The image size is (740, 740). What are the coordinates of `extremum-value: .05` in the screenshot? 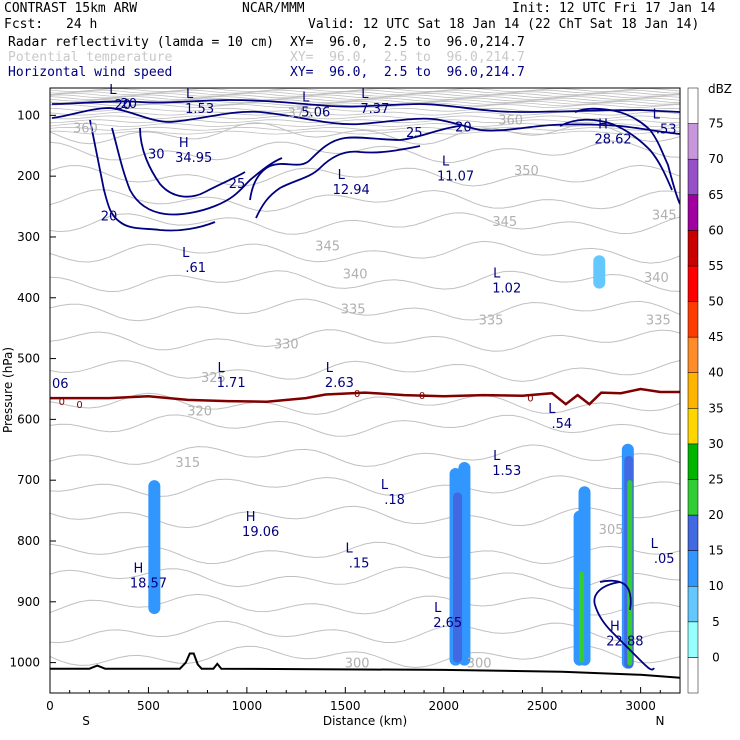 It's located at (664, 559).